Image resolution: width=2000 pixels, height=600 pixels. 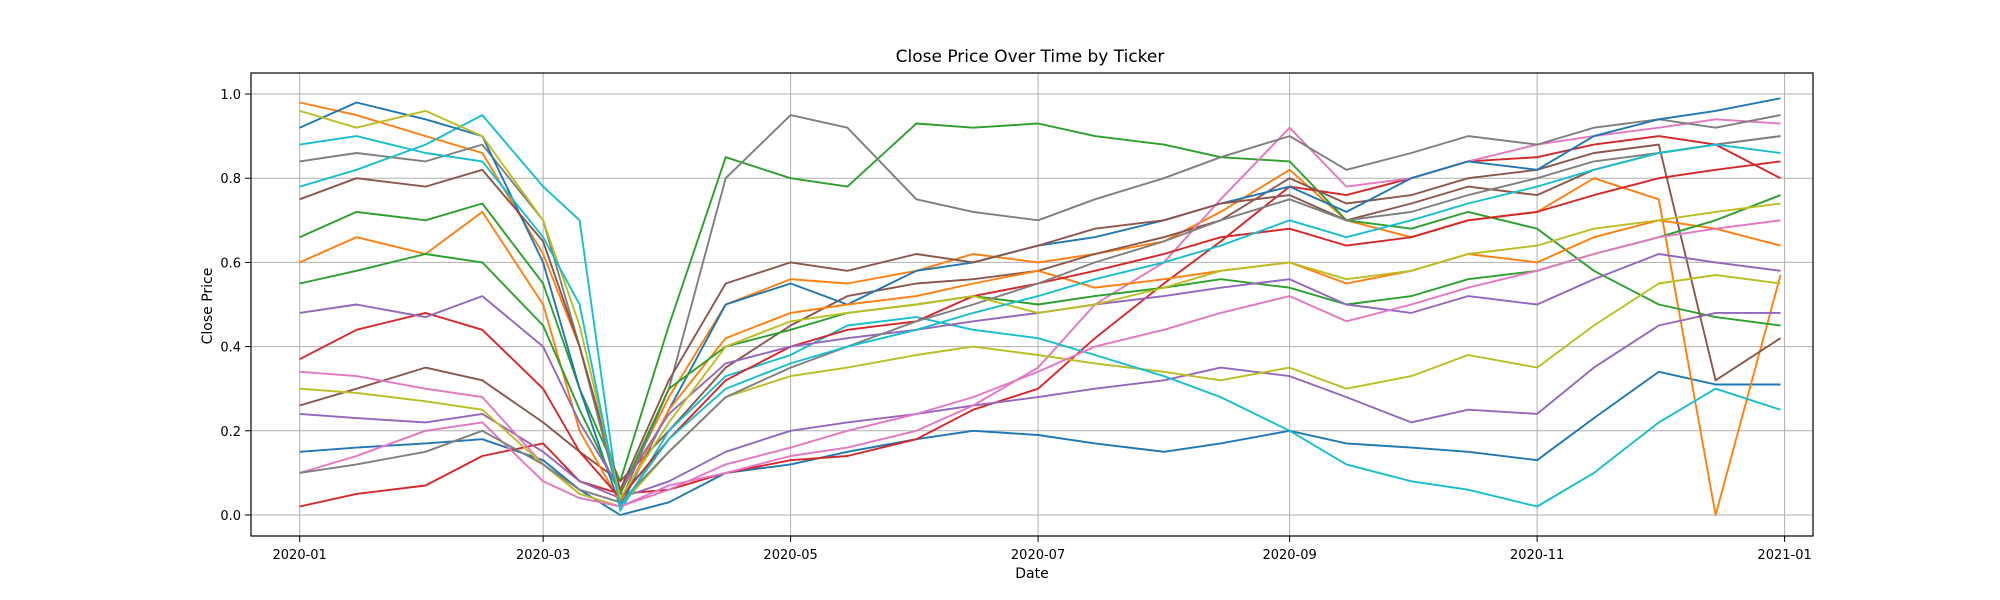 What do you see at coordinates (1031, 574) in the screenshot?
I see `x-axis-label: Date` at bounding box center [1031, 574].